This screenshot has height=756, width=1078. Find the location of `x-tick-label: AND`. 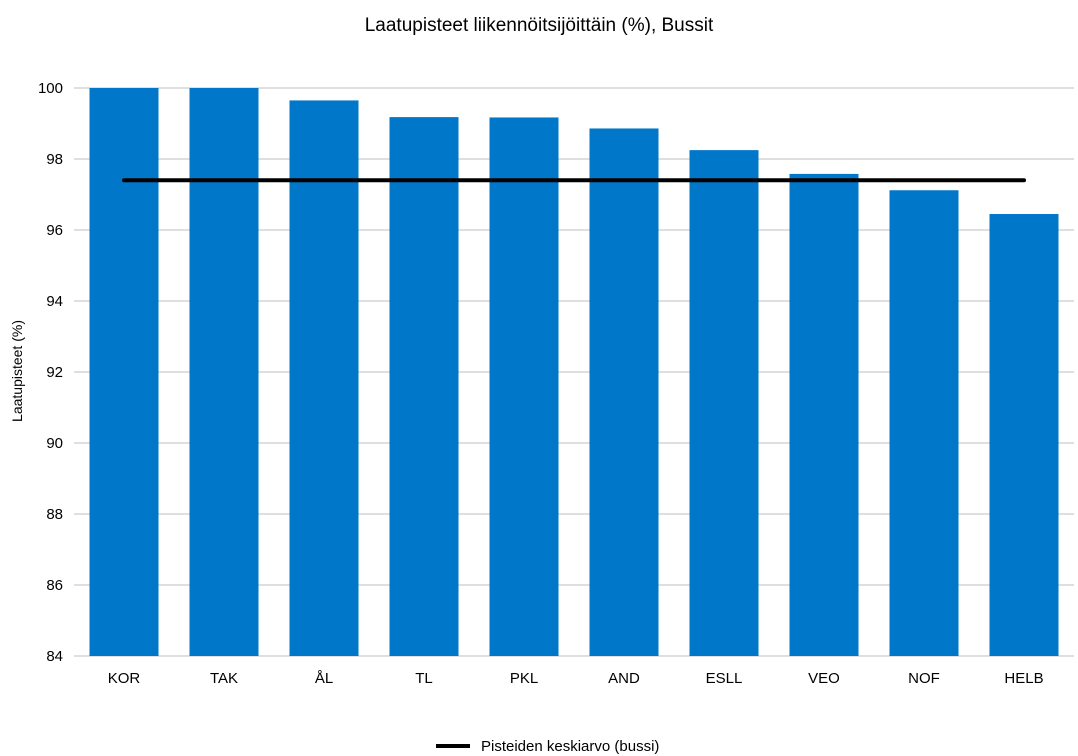

x-tick-label: AND is located at coordinates (624, 678).